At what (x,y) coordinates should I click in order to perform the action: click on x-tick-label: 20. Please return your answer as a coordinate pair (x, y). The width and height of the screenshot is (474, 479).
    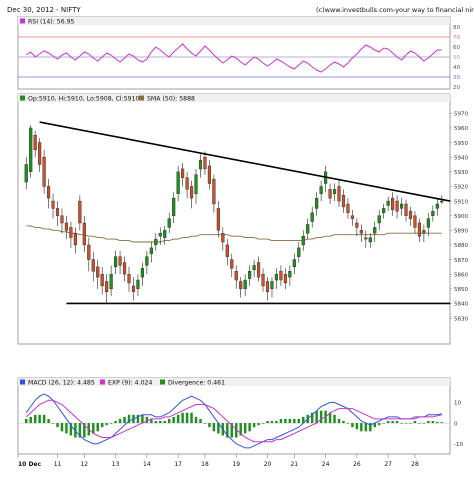
    Looking at the image, I should click on (268, 464).